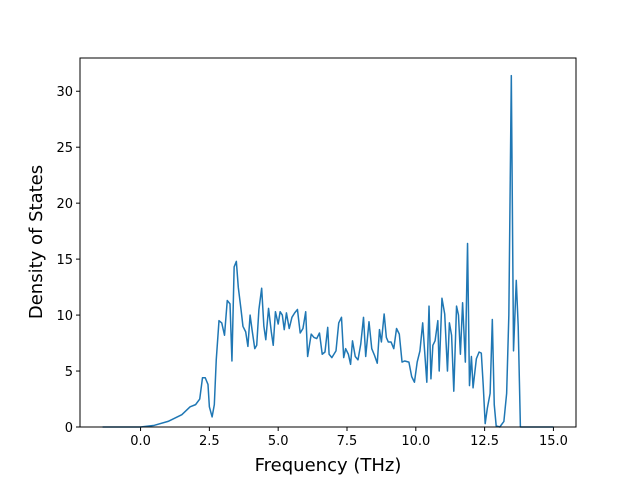  Describe the element at coordinates (140, 441) in the screenshot. I see `x-tick-label: 0.0` at that location.